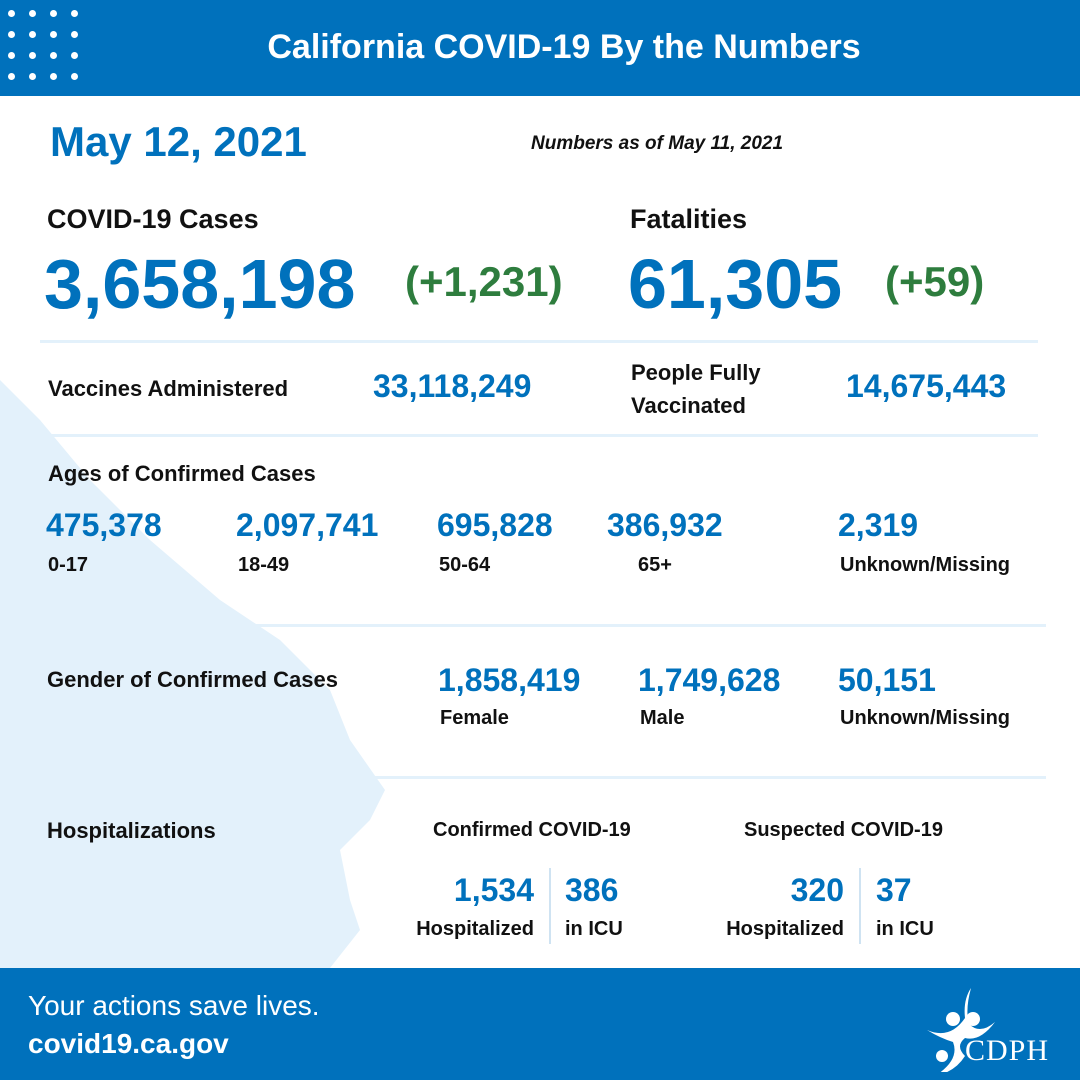 The height and width of the screenshot is (1080, 1080). Describe the element at coordinates (843, 830) in the screenshot. I see `suspected-title: Suspected COVID-19` at that location.